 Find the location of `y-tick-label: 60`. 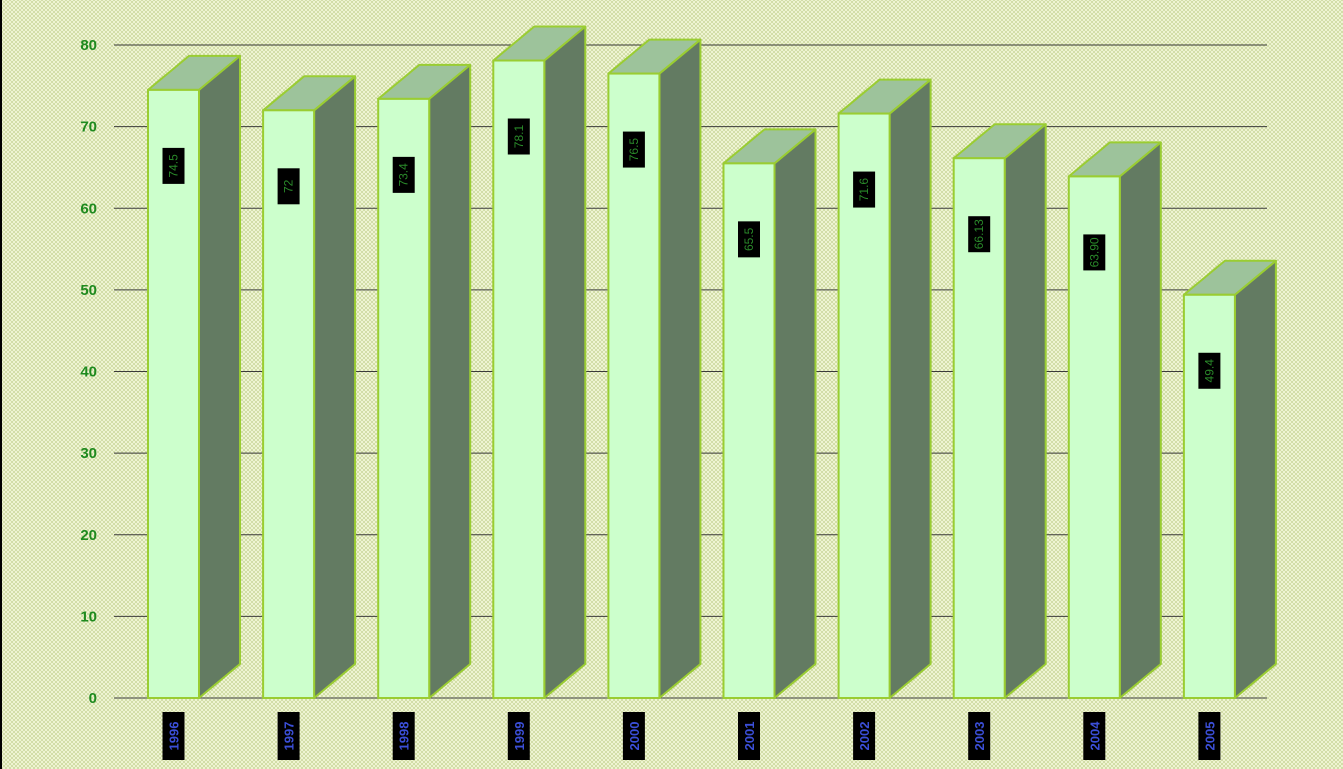

y-tick-label: 60 is located at coordinates (88, 208).